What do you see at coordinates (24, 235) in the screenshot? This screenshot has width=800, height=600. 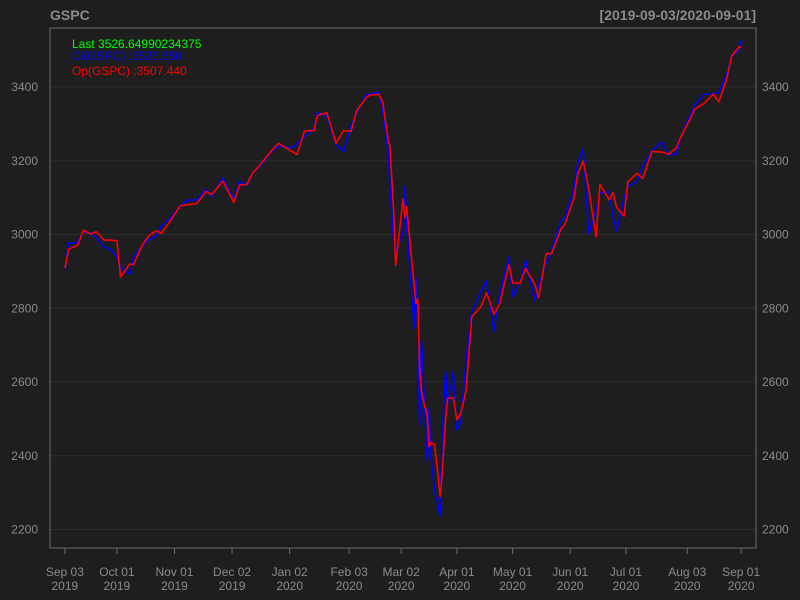 I see `y-tick-label-left: 3000` at bounding box center [24, 235].